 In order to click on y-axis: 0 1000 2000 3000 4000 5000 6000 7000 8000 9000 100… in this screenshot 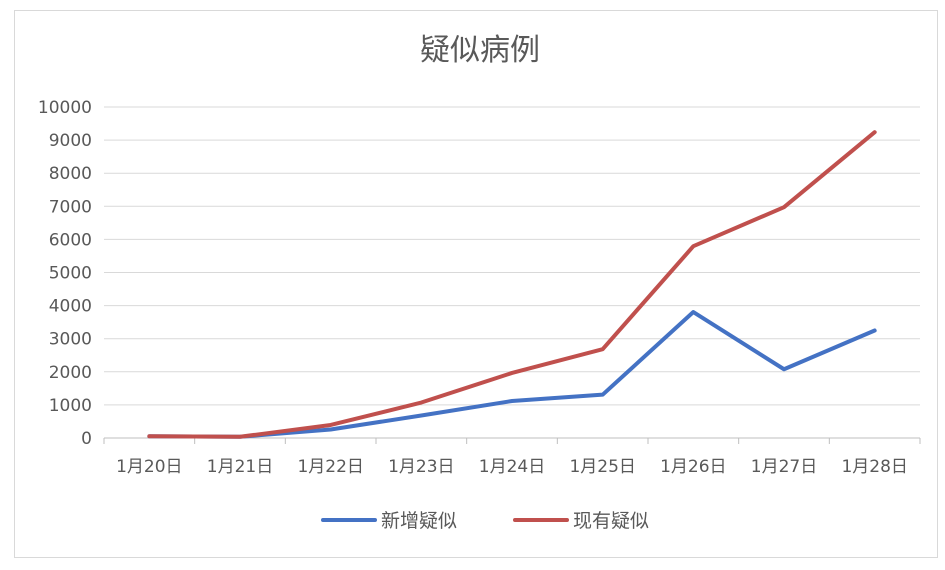, I will do `click(65, 273)`.